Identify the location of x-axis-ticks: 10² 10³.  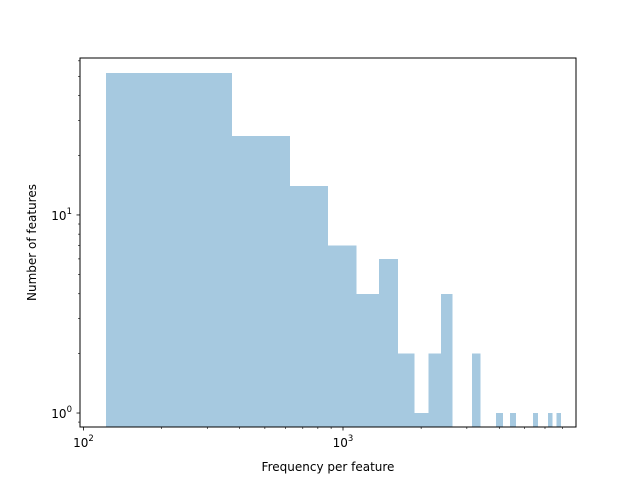
(318, 438).